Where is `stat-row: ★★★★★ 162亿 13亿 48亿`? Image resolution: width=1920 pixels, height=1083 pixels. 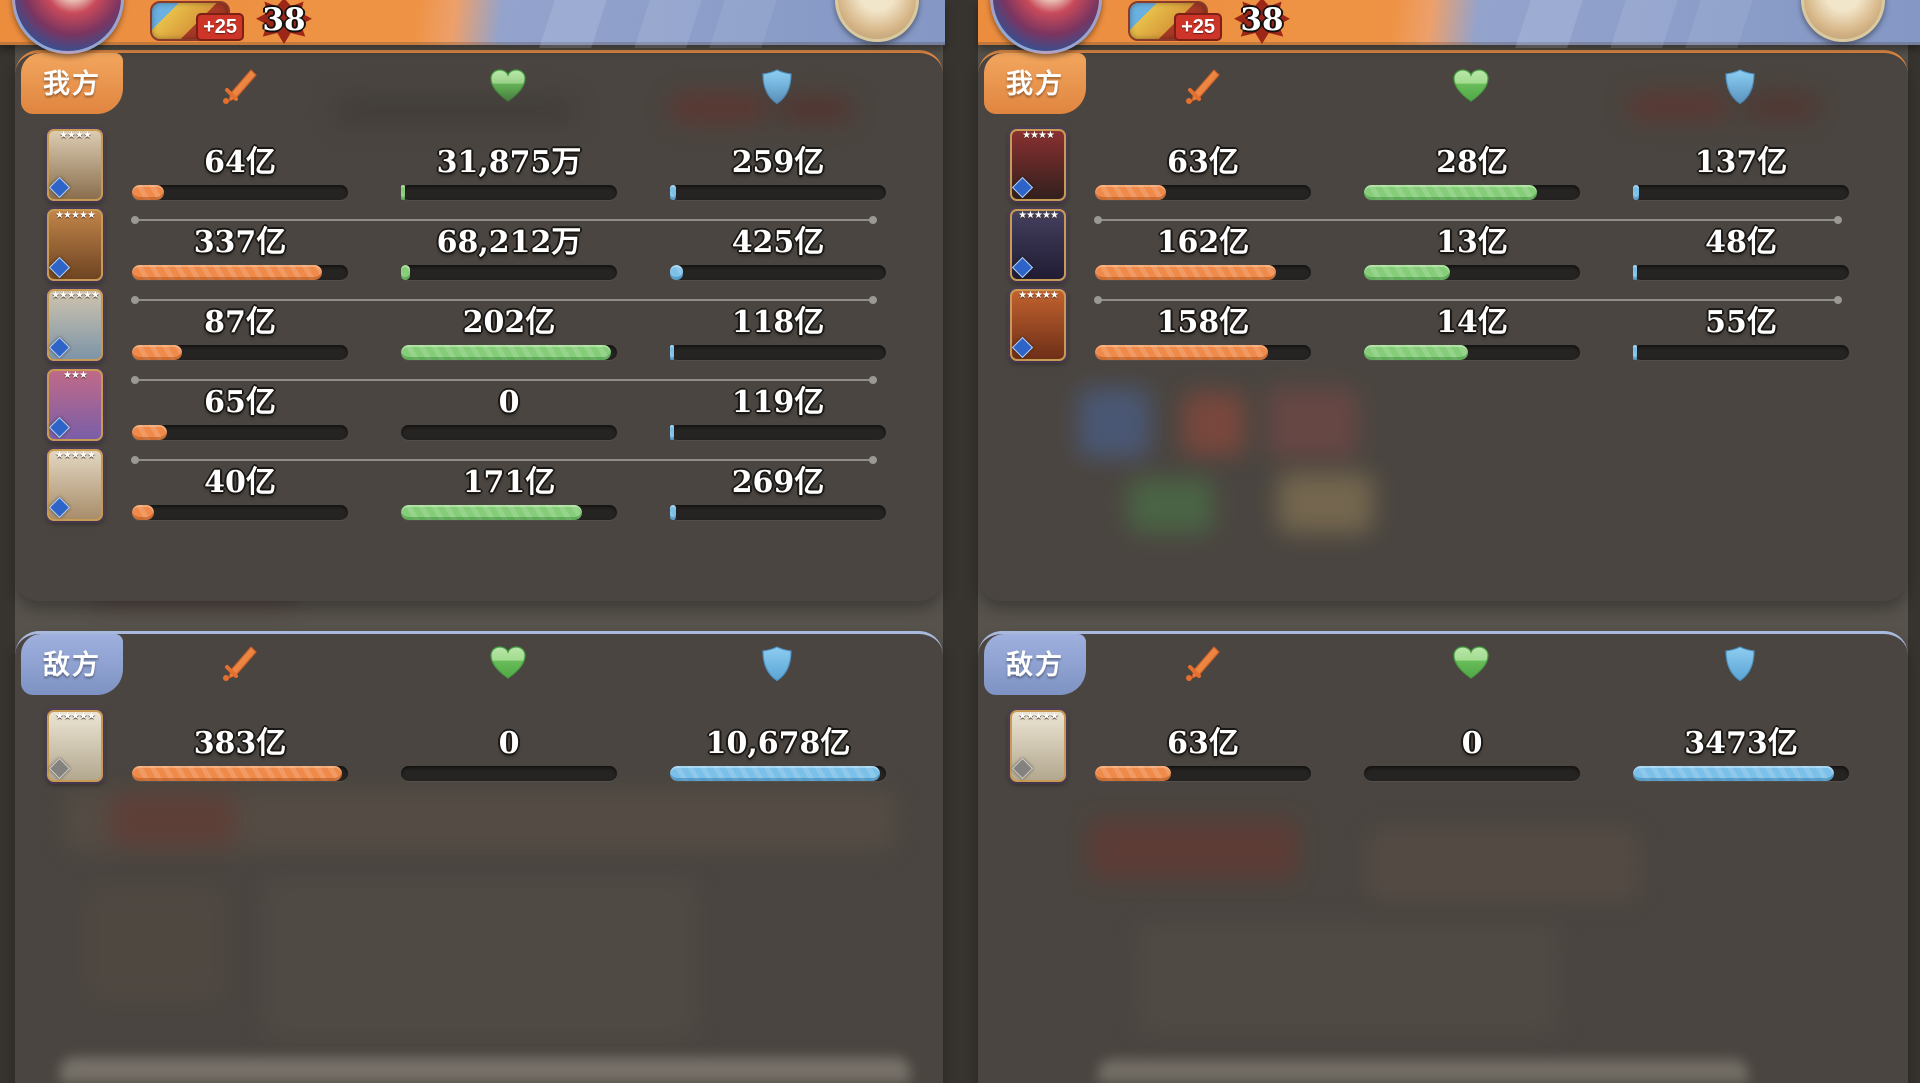 stat-row: ★★★★★ 162亿 13亿 48亿 is located at coordinates (1443, 256).